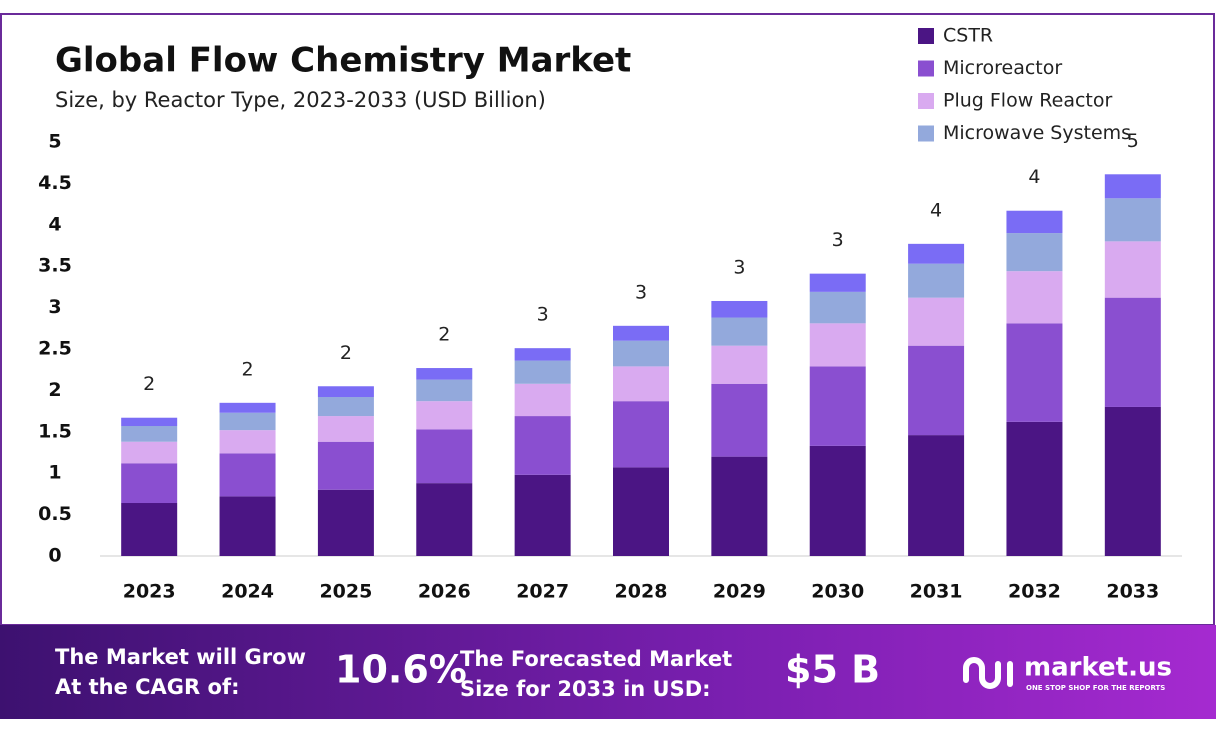 Image resolution: width=1216 pixels, height=732 pixels. What do you see at coordinates (542, 592) in the screenshot?
I see `x-tick-label: 2027` at bounding box center [542, 592].